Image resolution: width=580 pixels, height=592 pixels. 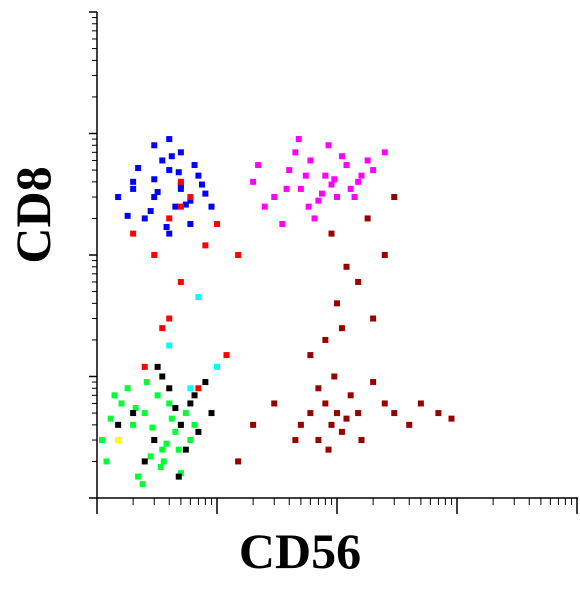 What do you see at coordinates (300, 551) in the screenshot?
I see `x-axis-title: CD56` at bounding box center [300, 551].